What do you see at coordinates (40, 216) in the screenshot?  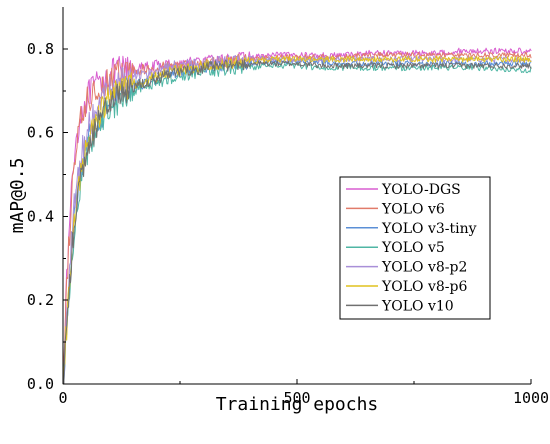 I see `y-tick-label: 0.4` at bounding box center [40, 216].